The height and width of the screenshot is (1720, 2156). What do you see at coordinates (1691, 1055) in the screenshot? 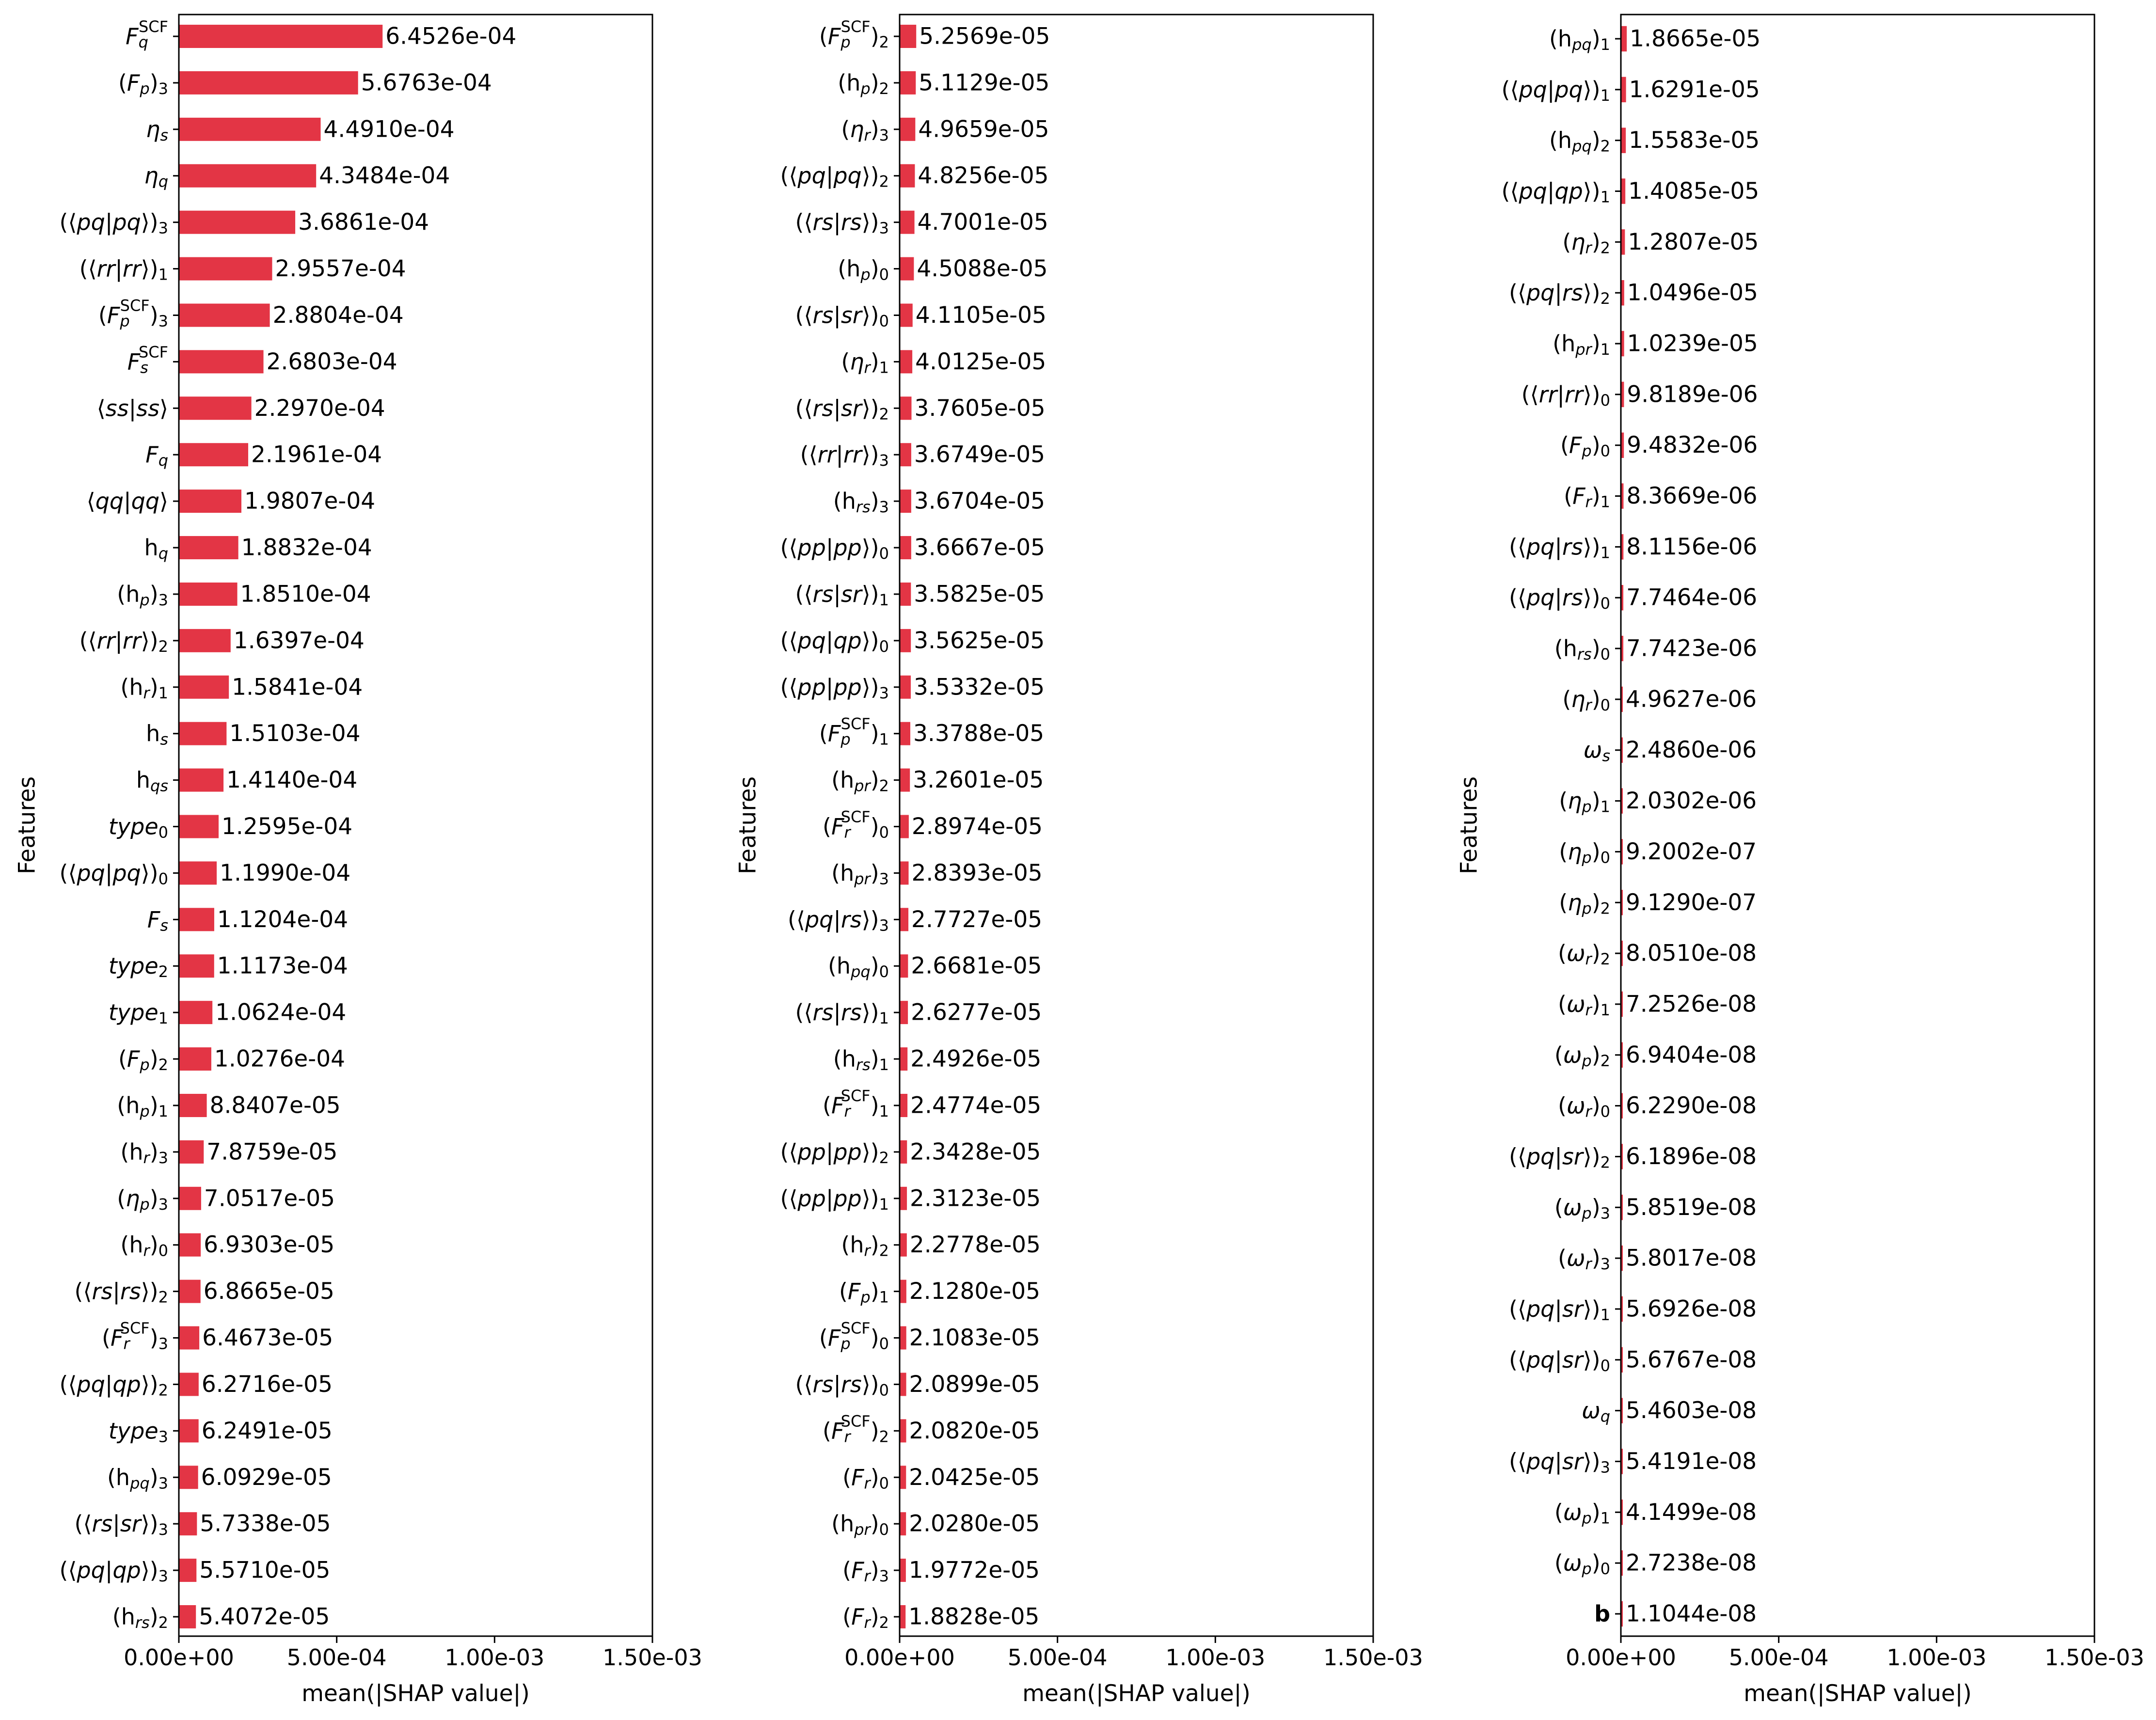
I see `bar-value-label: 6.9404e-08` at bounding box center [1691, 1055].